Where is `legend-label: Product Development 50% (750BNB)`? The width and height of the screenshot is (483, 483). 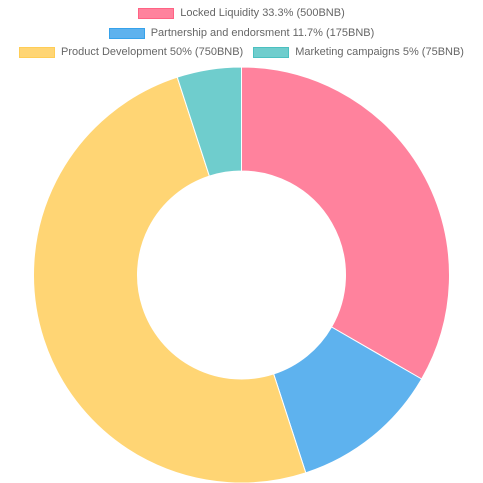 legend-label: Product Development 50% (750BNB) is located at coordinates (152, 52).